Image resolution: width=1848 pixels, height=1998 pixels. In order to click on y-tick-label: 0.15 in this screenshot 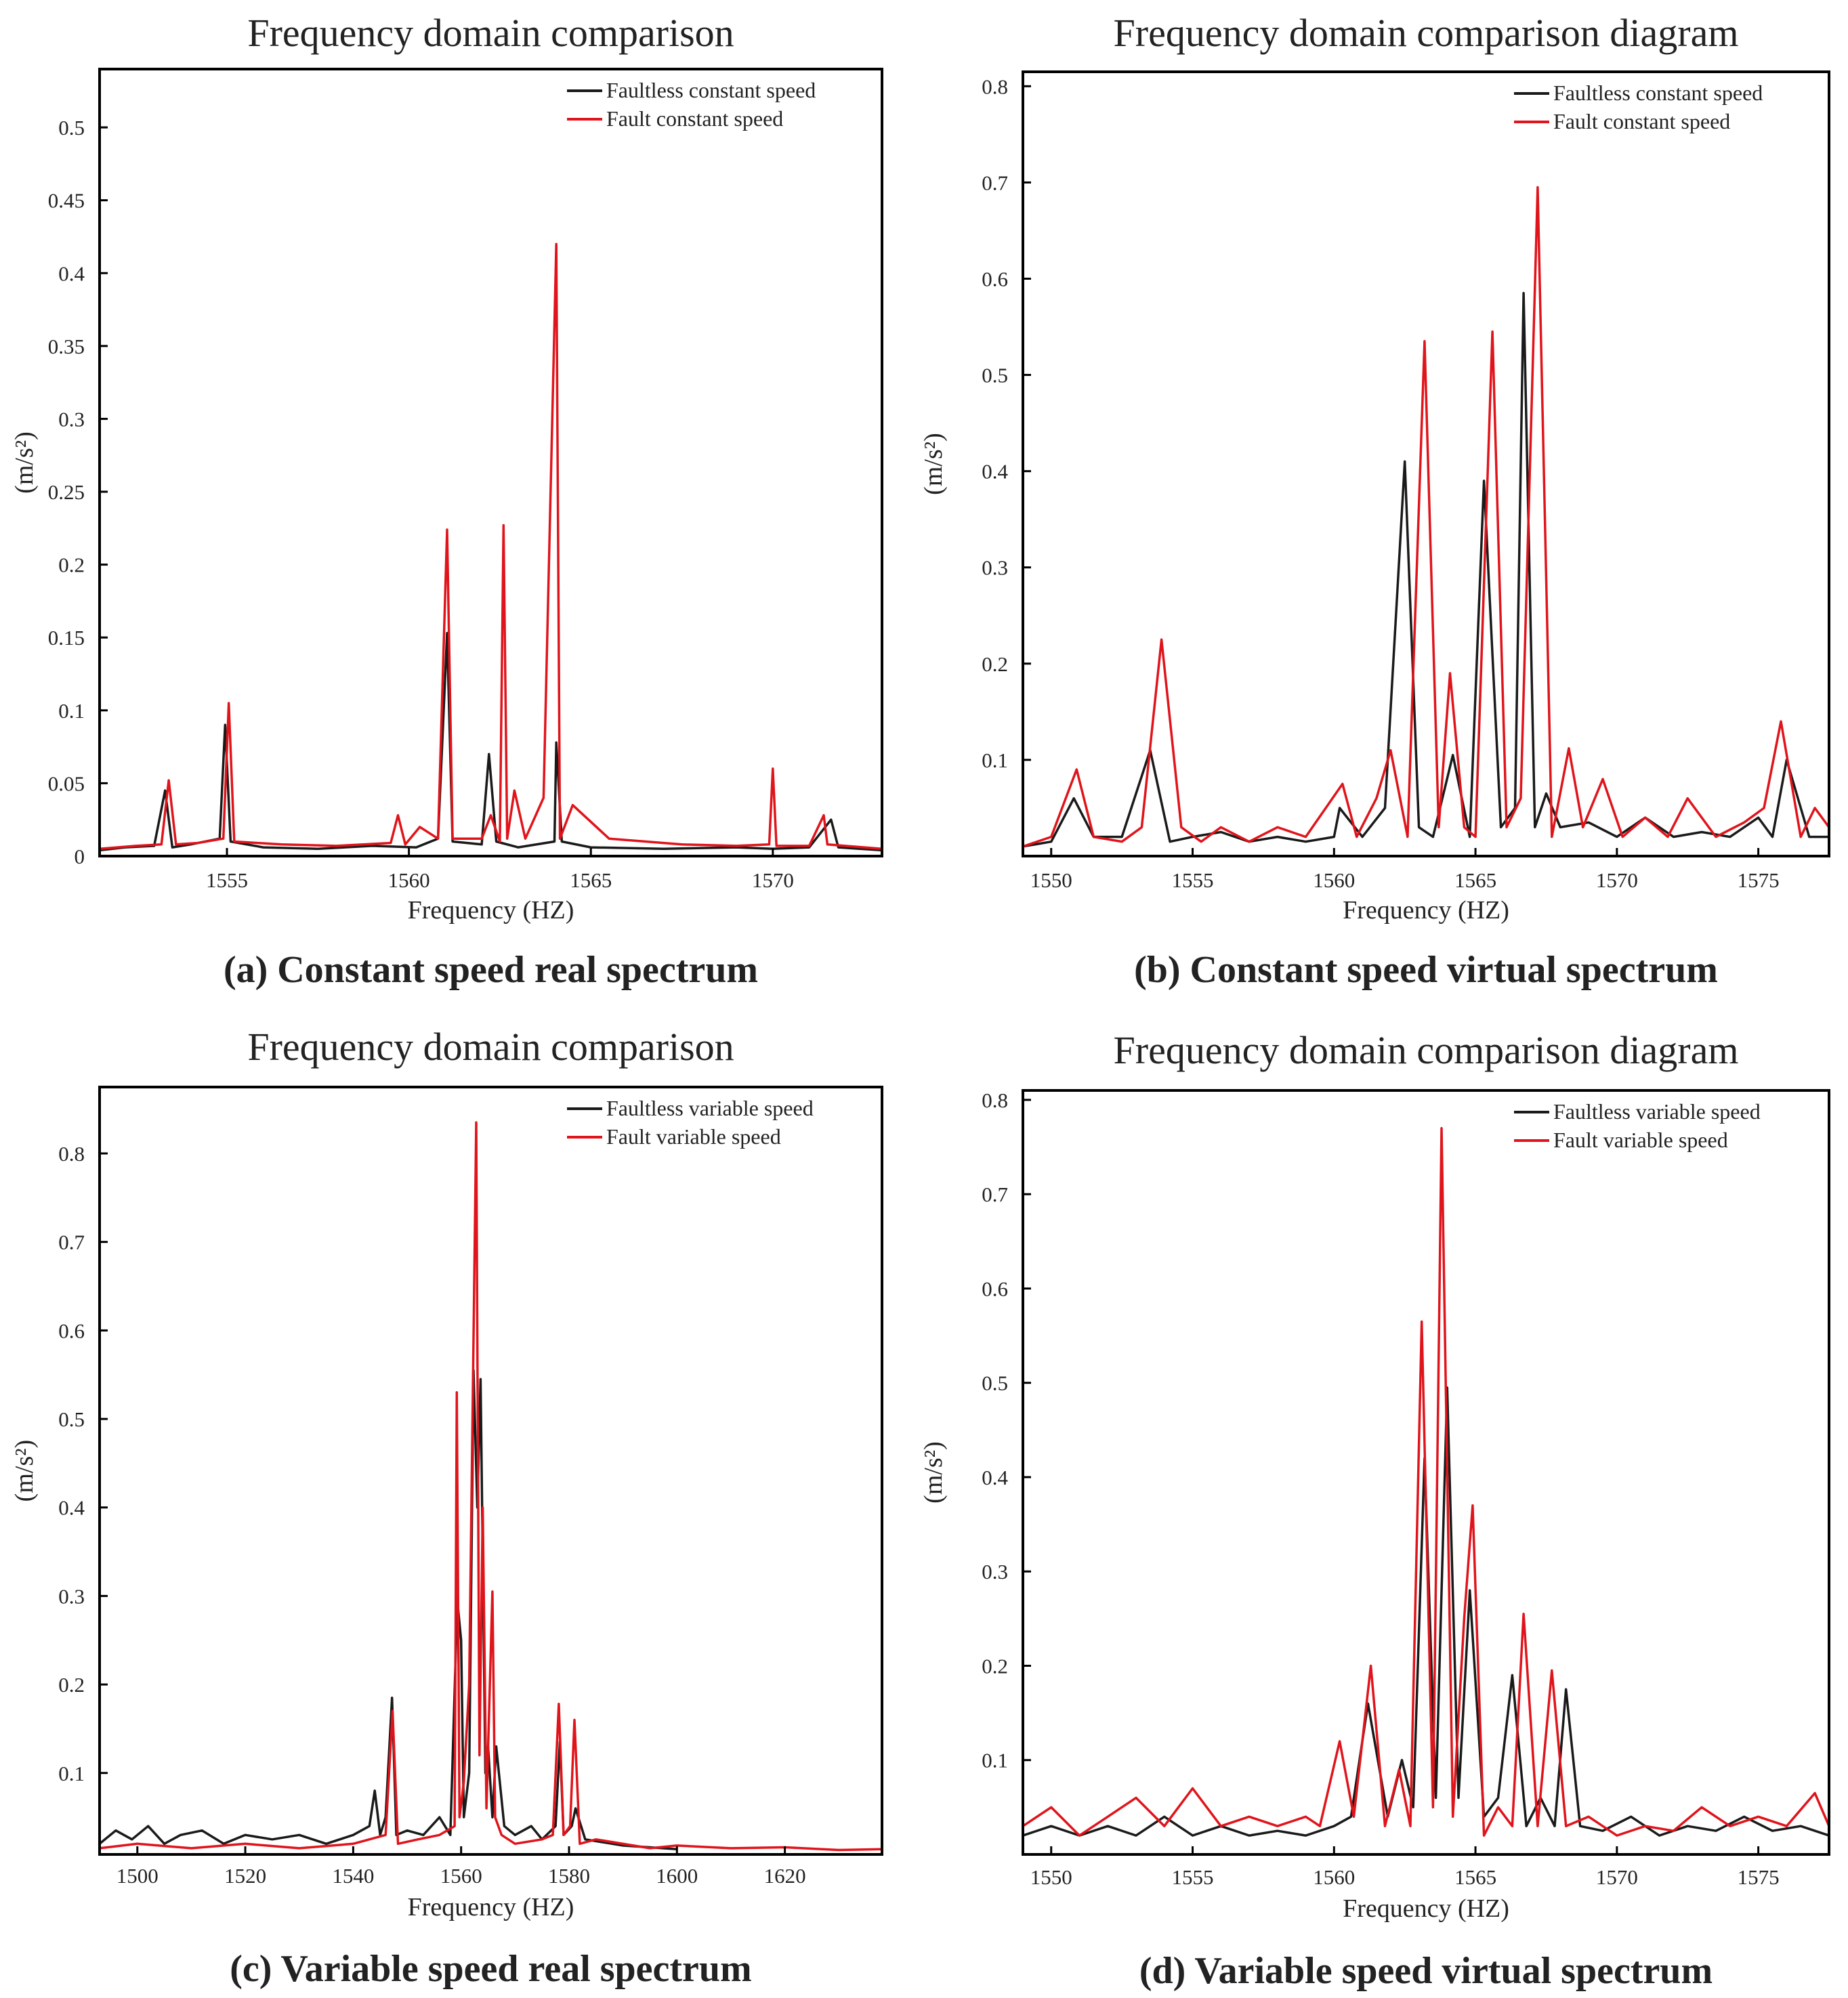, I will do `click(66, 638)`.